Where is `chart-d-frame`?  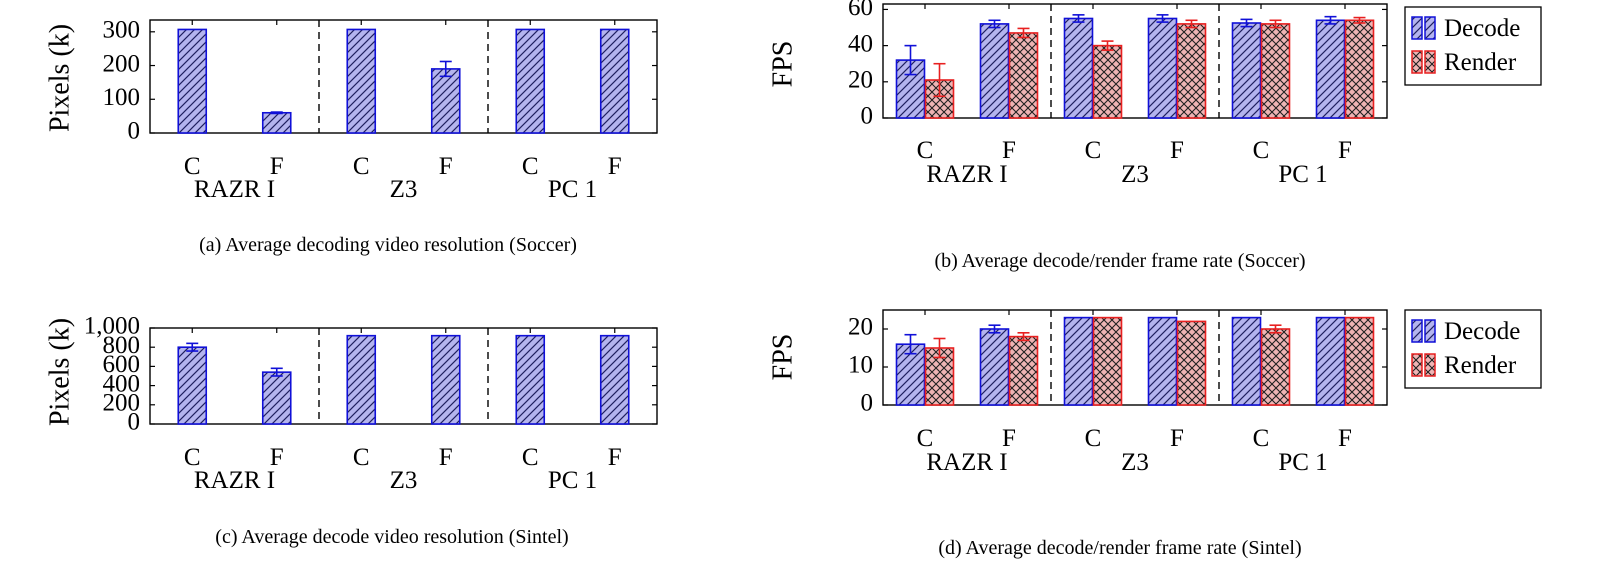
chart-d-frame is located at coordinates (1135, 357).